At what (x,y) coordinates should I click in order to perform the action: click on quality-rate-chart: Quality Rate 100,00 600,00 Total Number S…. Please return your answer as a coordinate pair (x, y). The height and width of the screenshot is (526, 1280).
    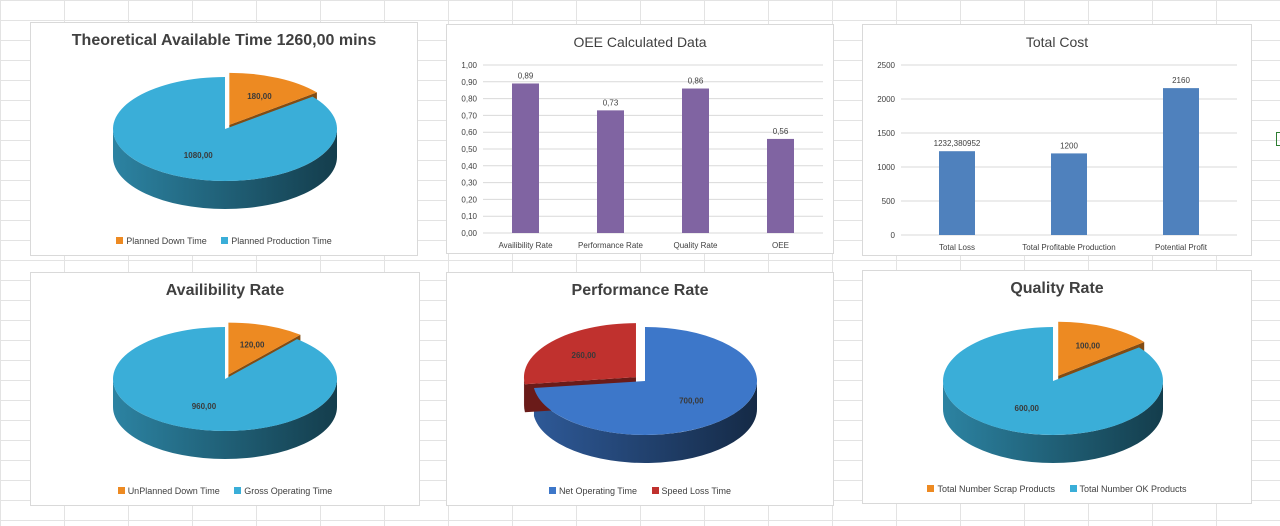
    Looking at the image, I should click on (1057, 387).